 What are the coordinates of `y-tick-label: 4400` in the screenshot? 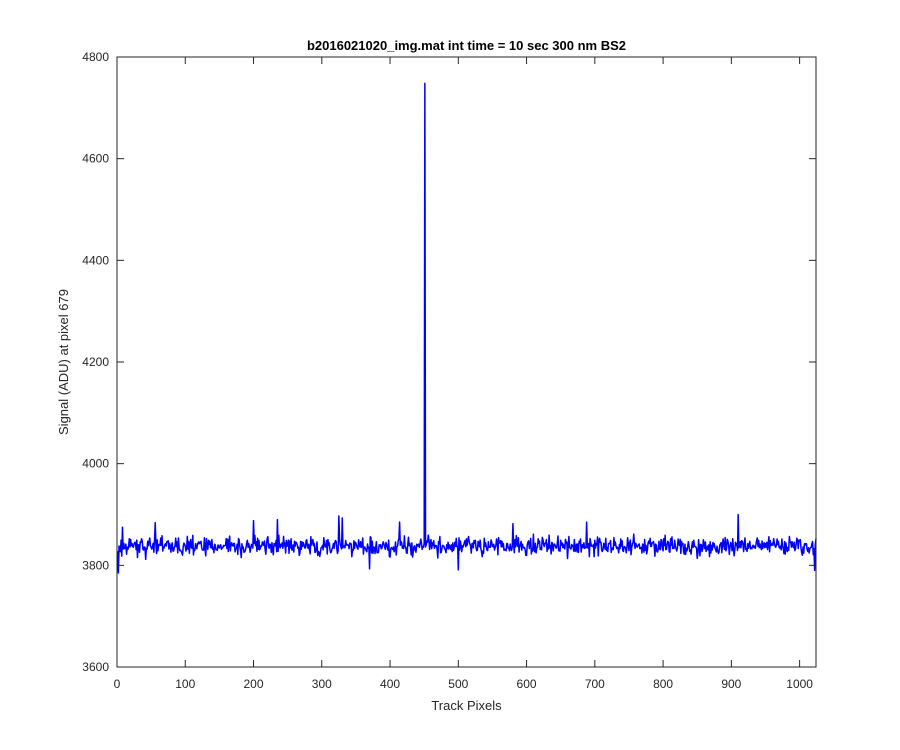 It's located at (95, 260).